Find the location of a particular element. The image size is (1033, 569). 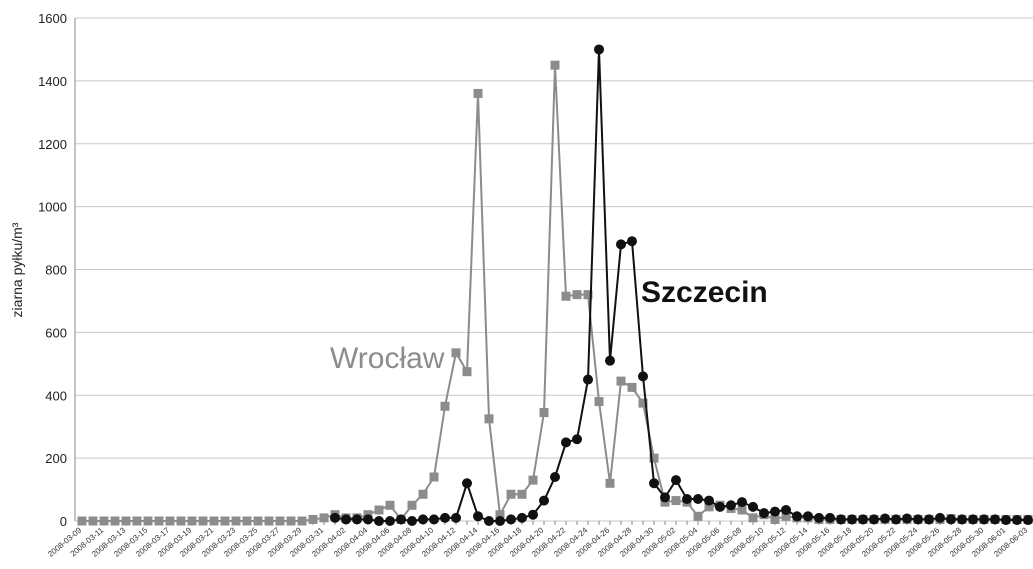

y-tick-label: 400 is located at coordinates (56, 395).